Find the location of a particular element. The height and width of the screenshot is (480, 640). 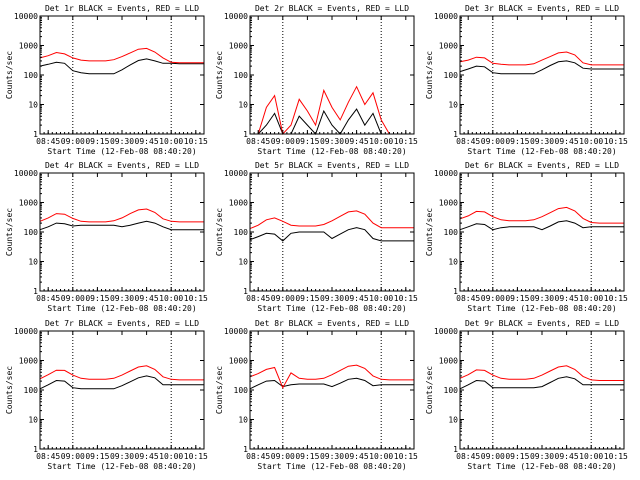

panel-title: Det 8r BLACK = Events, RED = LLD is located at coordinates (332, 323).